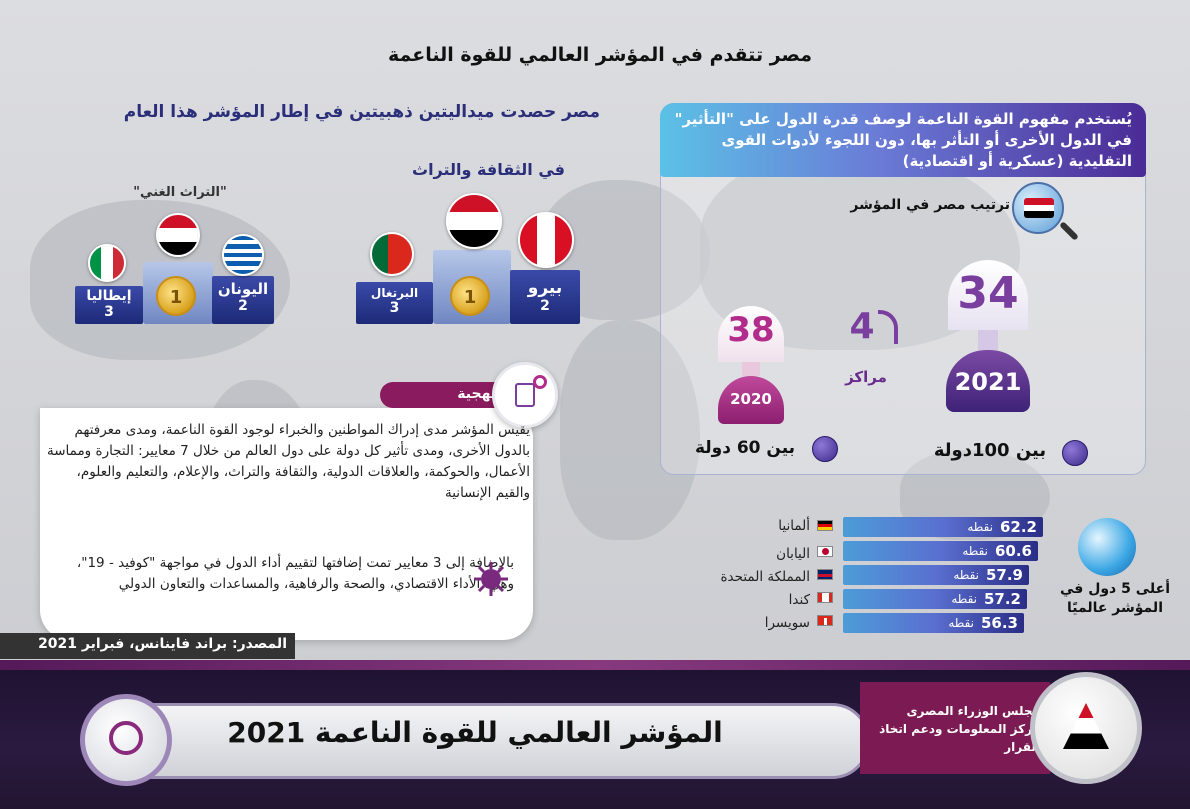  I want to click on uk-flag-icon, so click(825, 574).